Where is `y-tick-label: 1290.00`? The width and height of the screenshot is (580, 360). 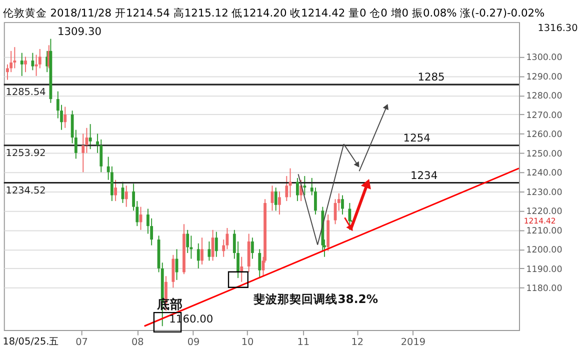
y-tick-label: 1290.00 is located at coordinates (544, 77).